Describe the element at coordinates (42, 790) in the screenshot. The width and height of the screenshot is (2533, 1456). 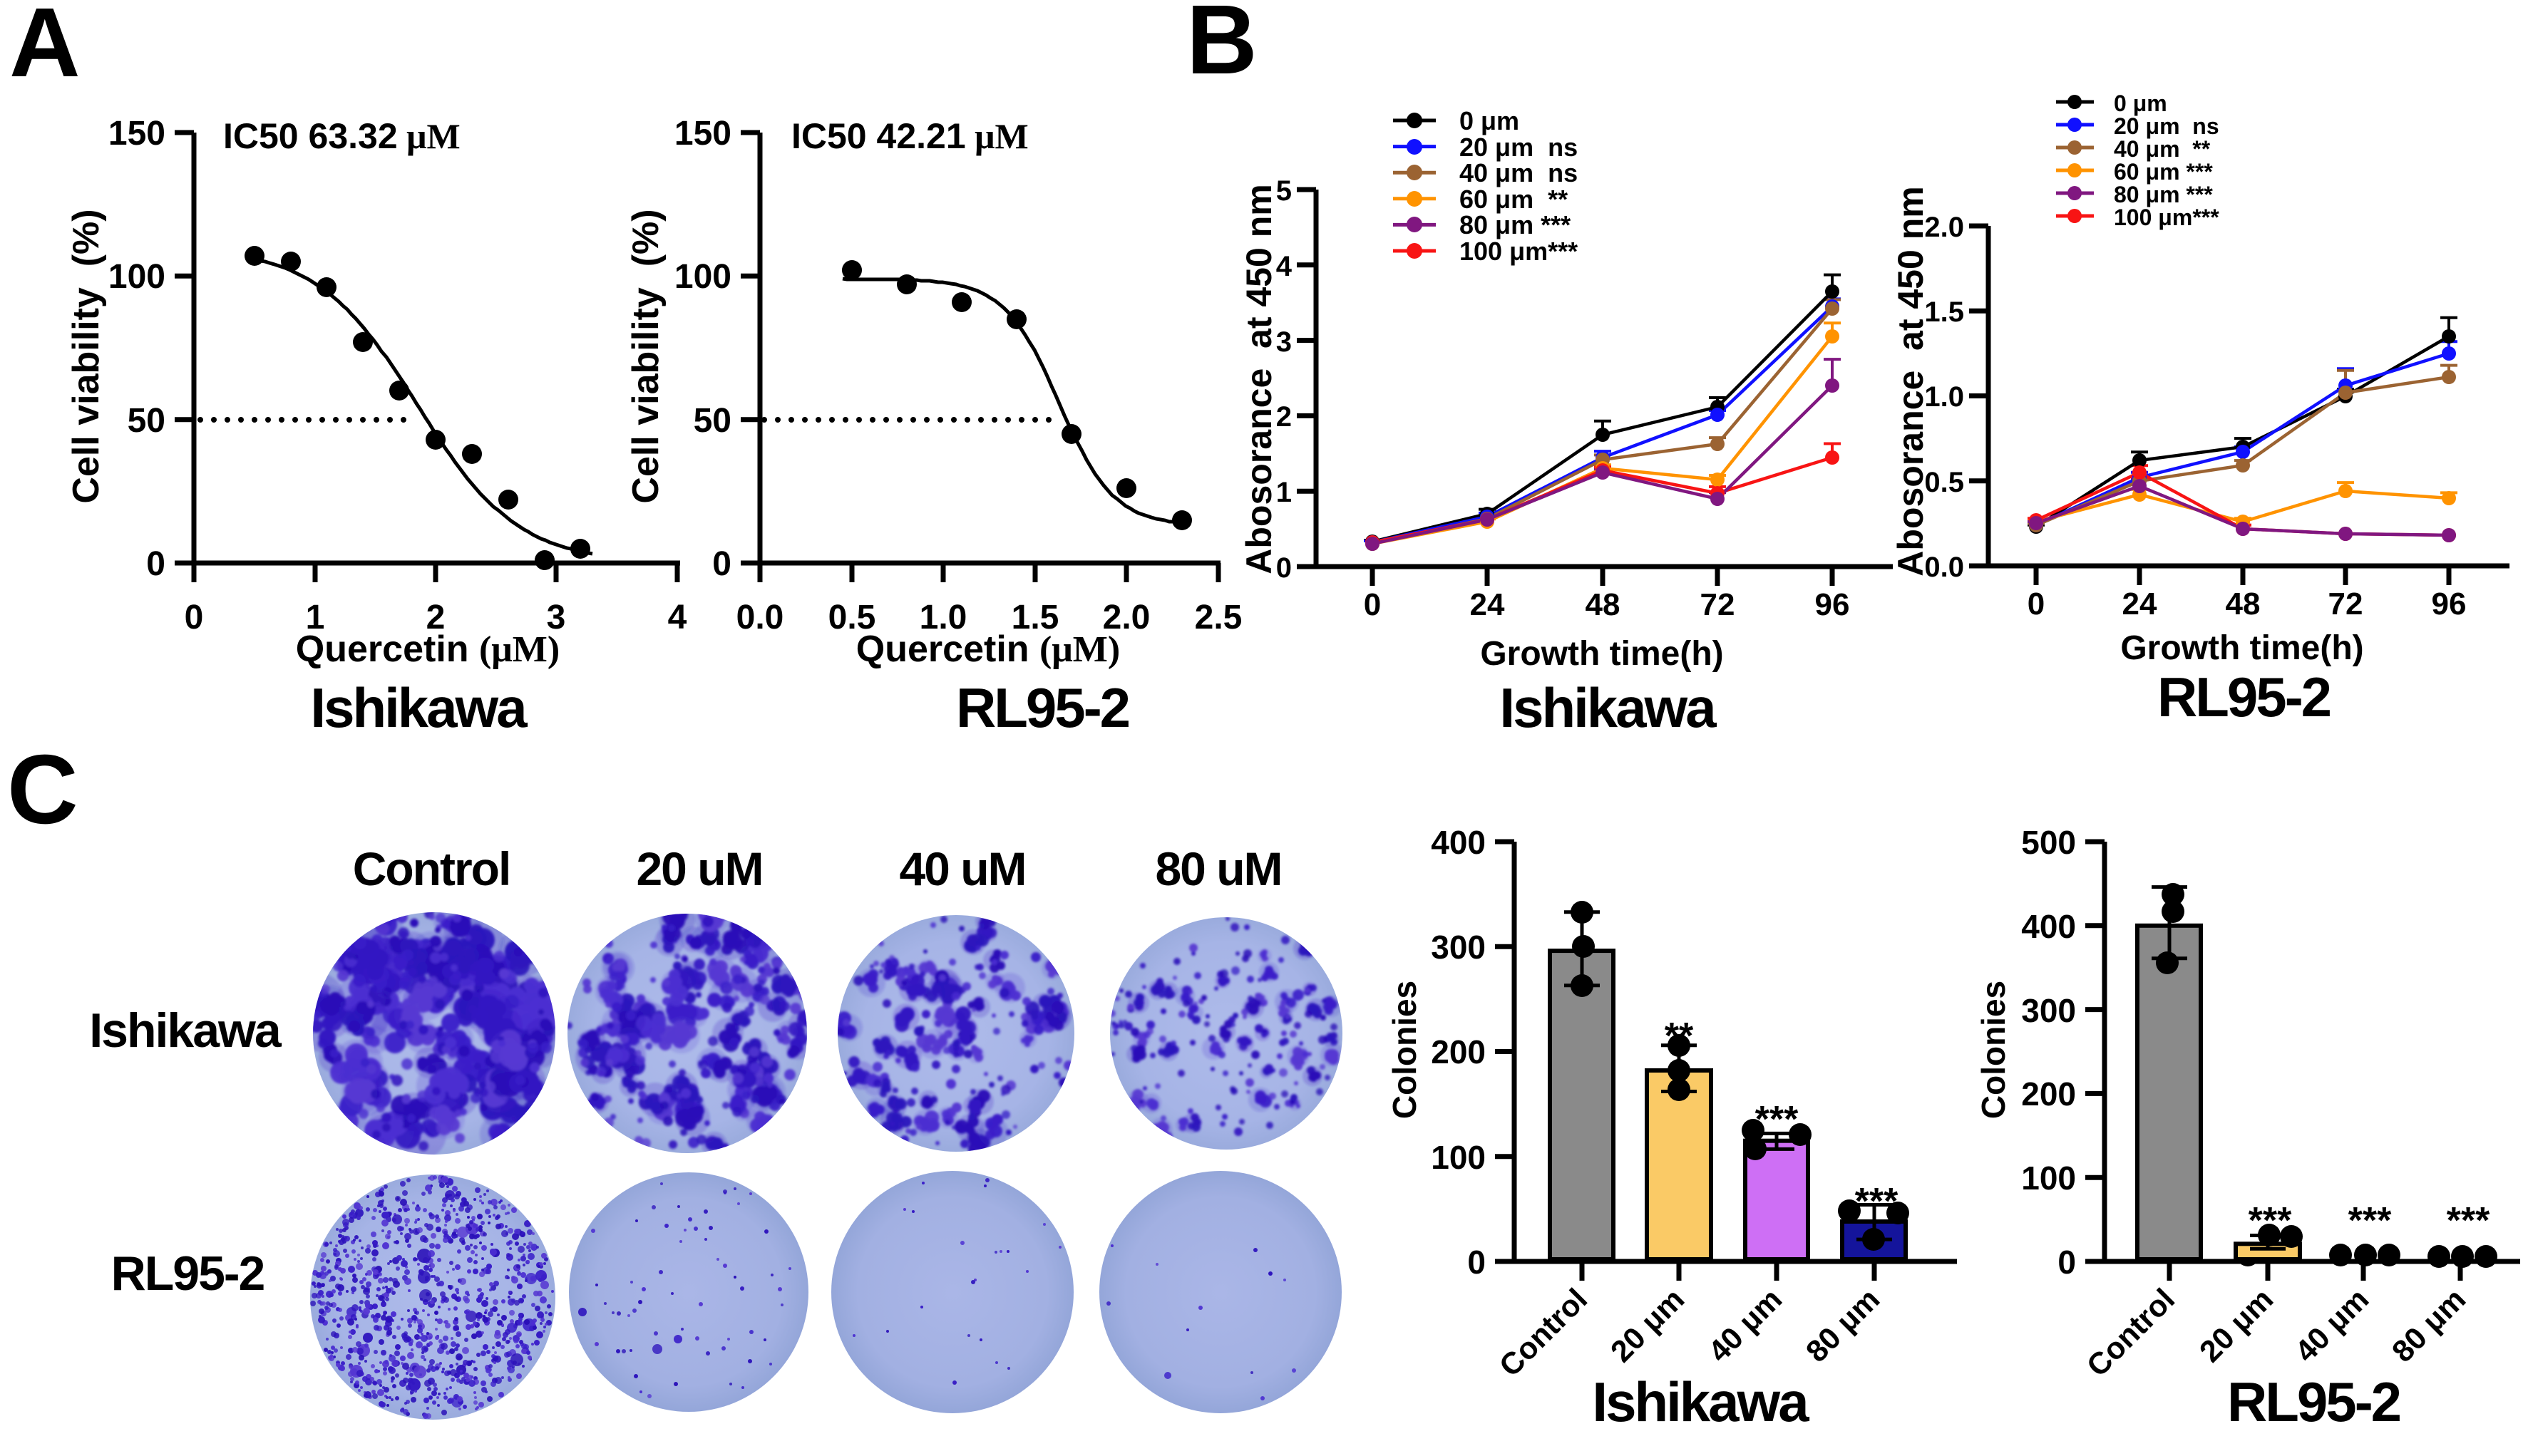
I see `svg-text: C` at that location.